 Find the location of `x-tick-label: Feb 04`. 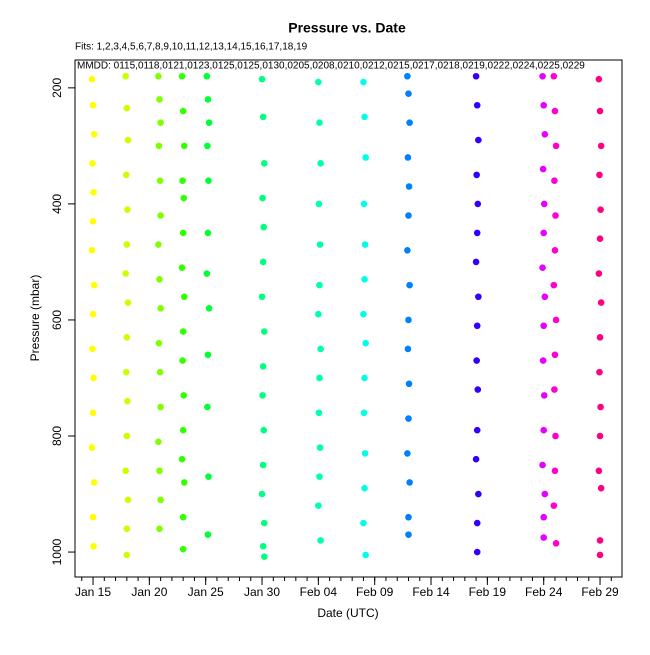

x-tick-label: Feb 04 is located at coordinates (319, 592).